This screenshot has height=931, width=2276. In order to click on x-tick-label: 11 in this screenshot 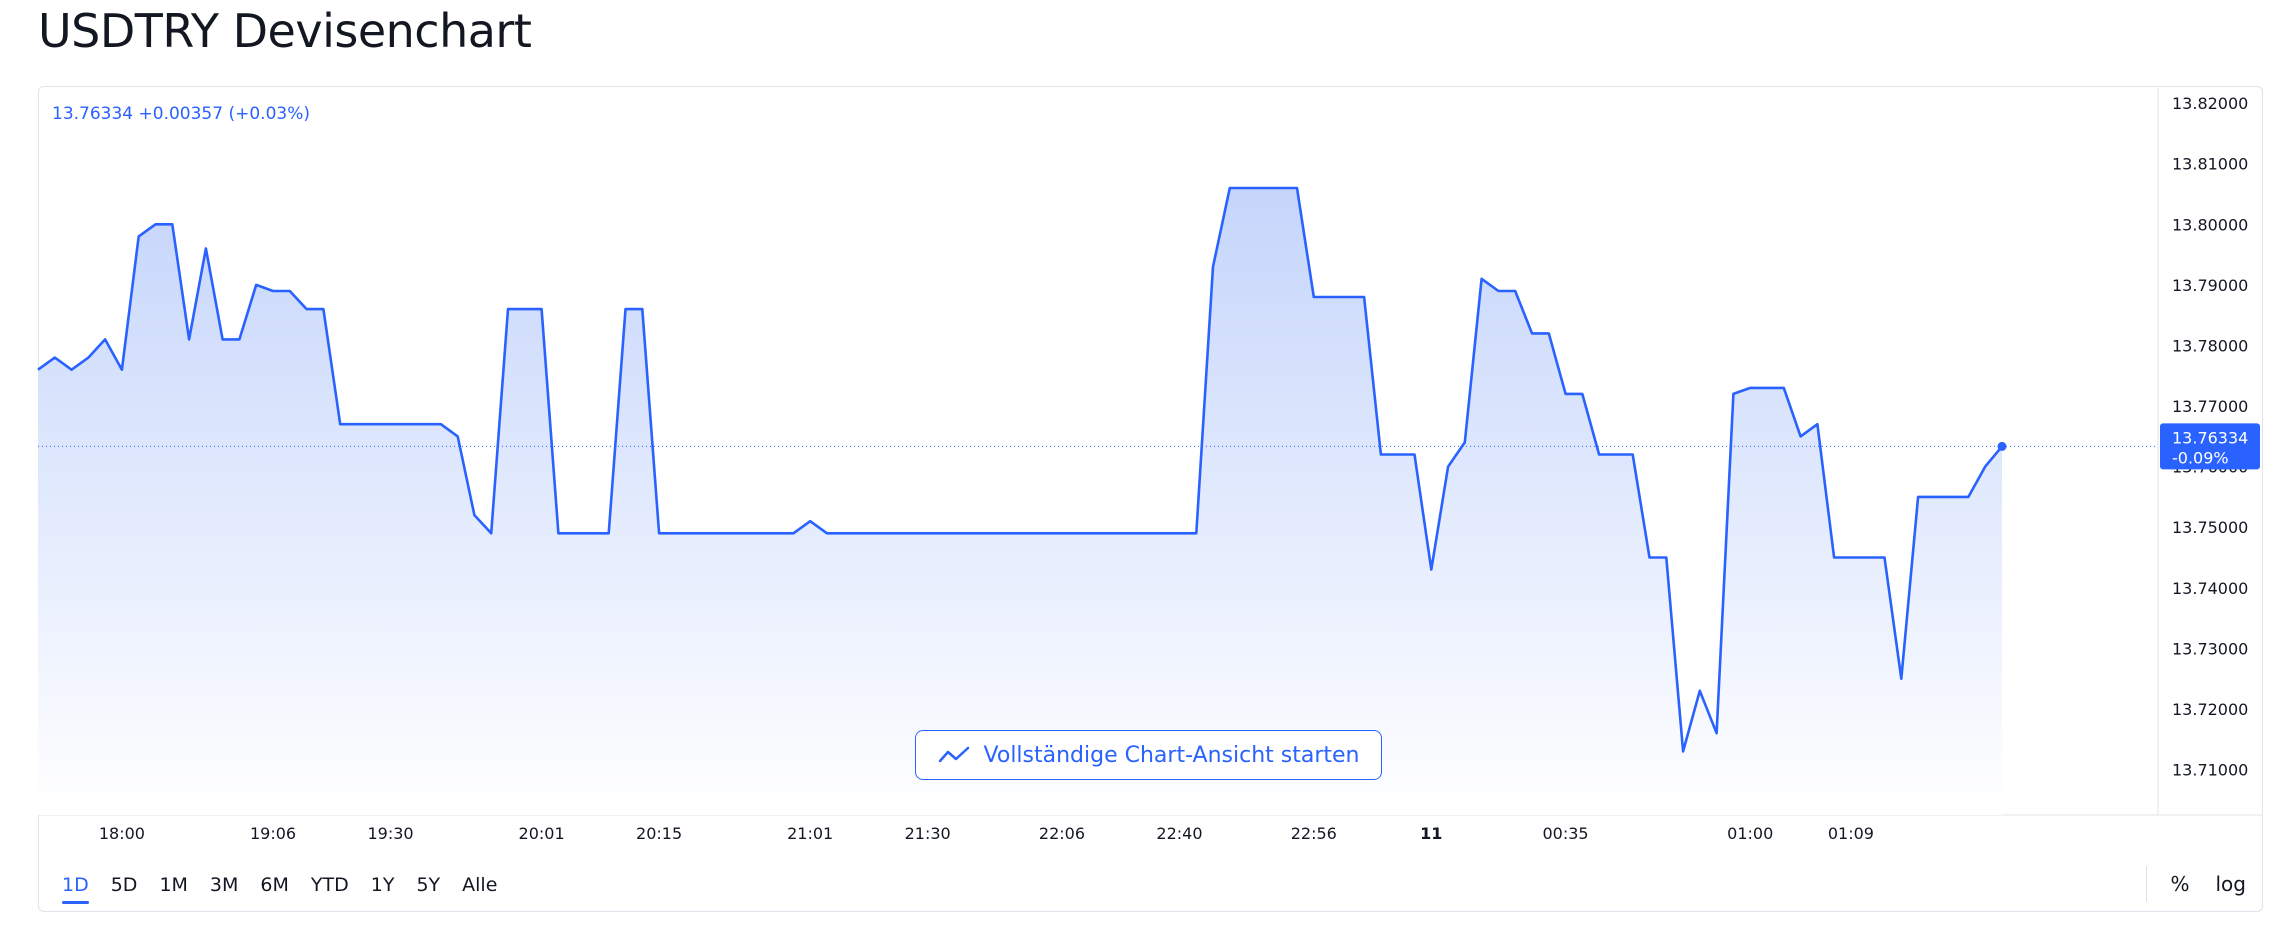, I will do `click(1431, 833)`.